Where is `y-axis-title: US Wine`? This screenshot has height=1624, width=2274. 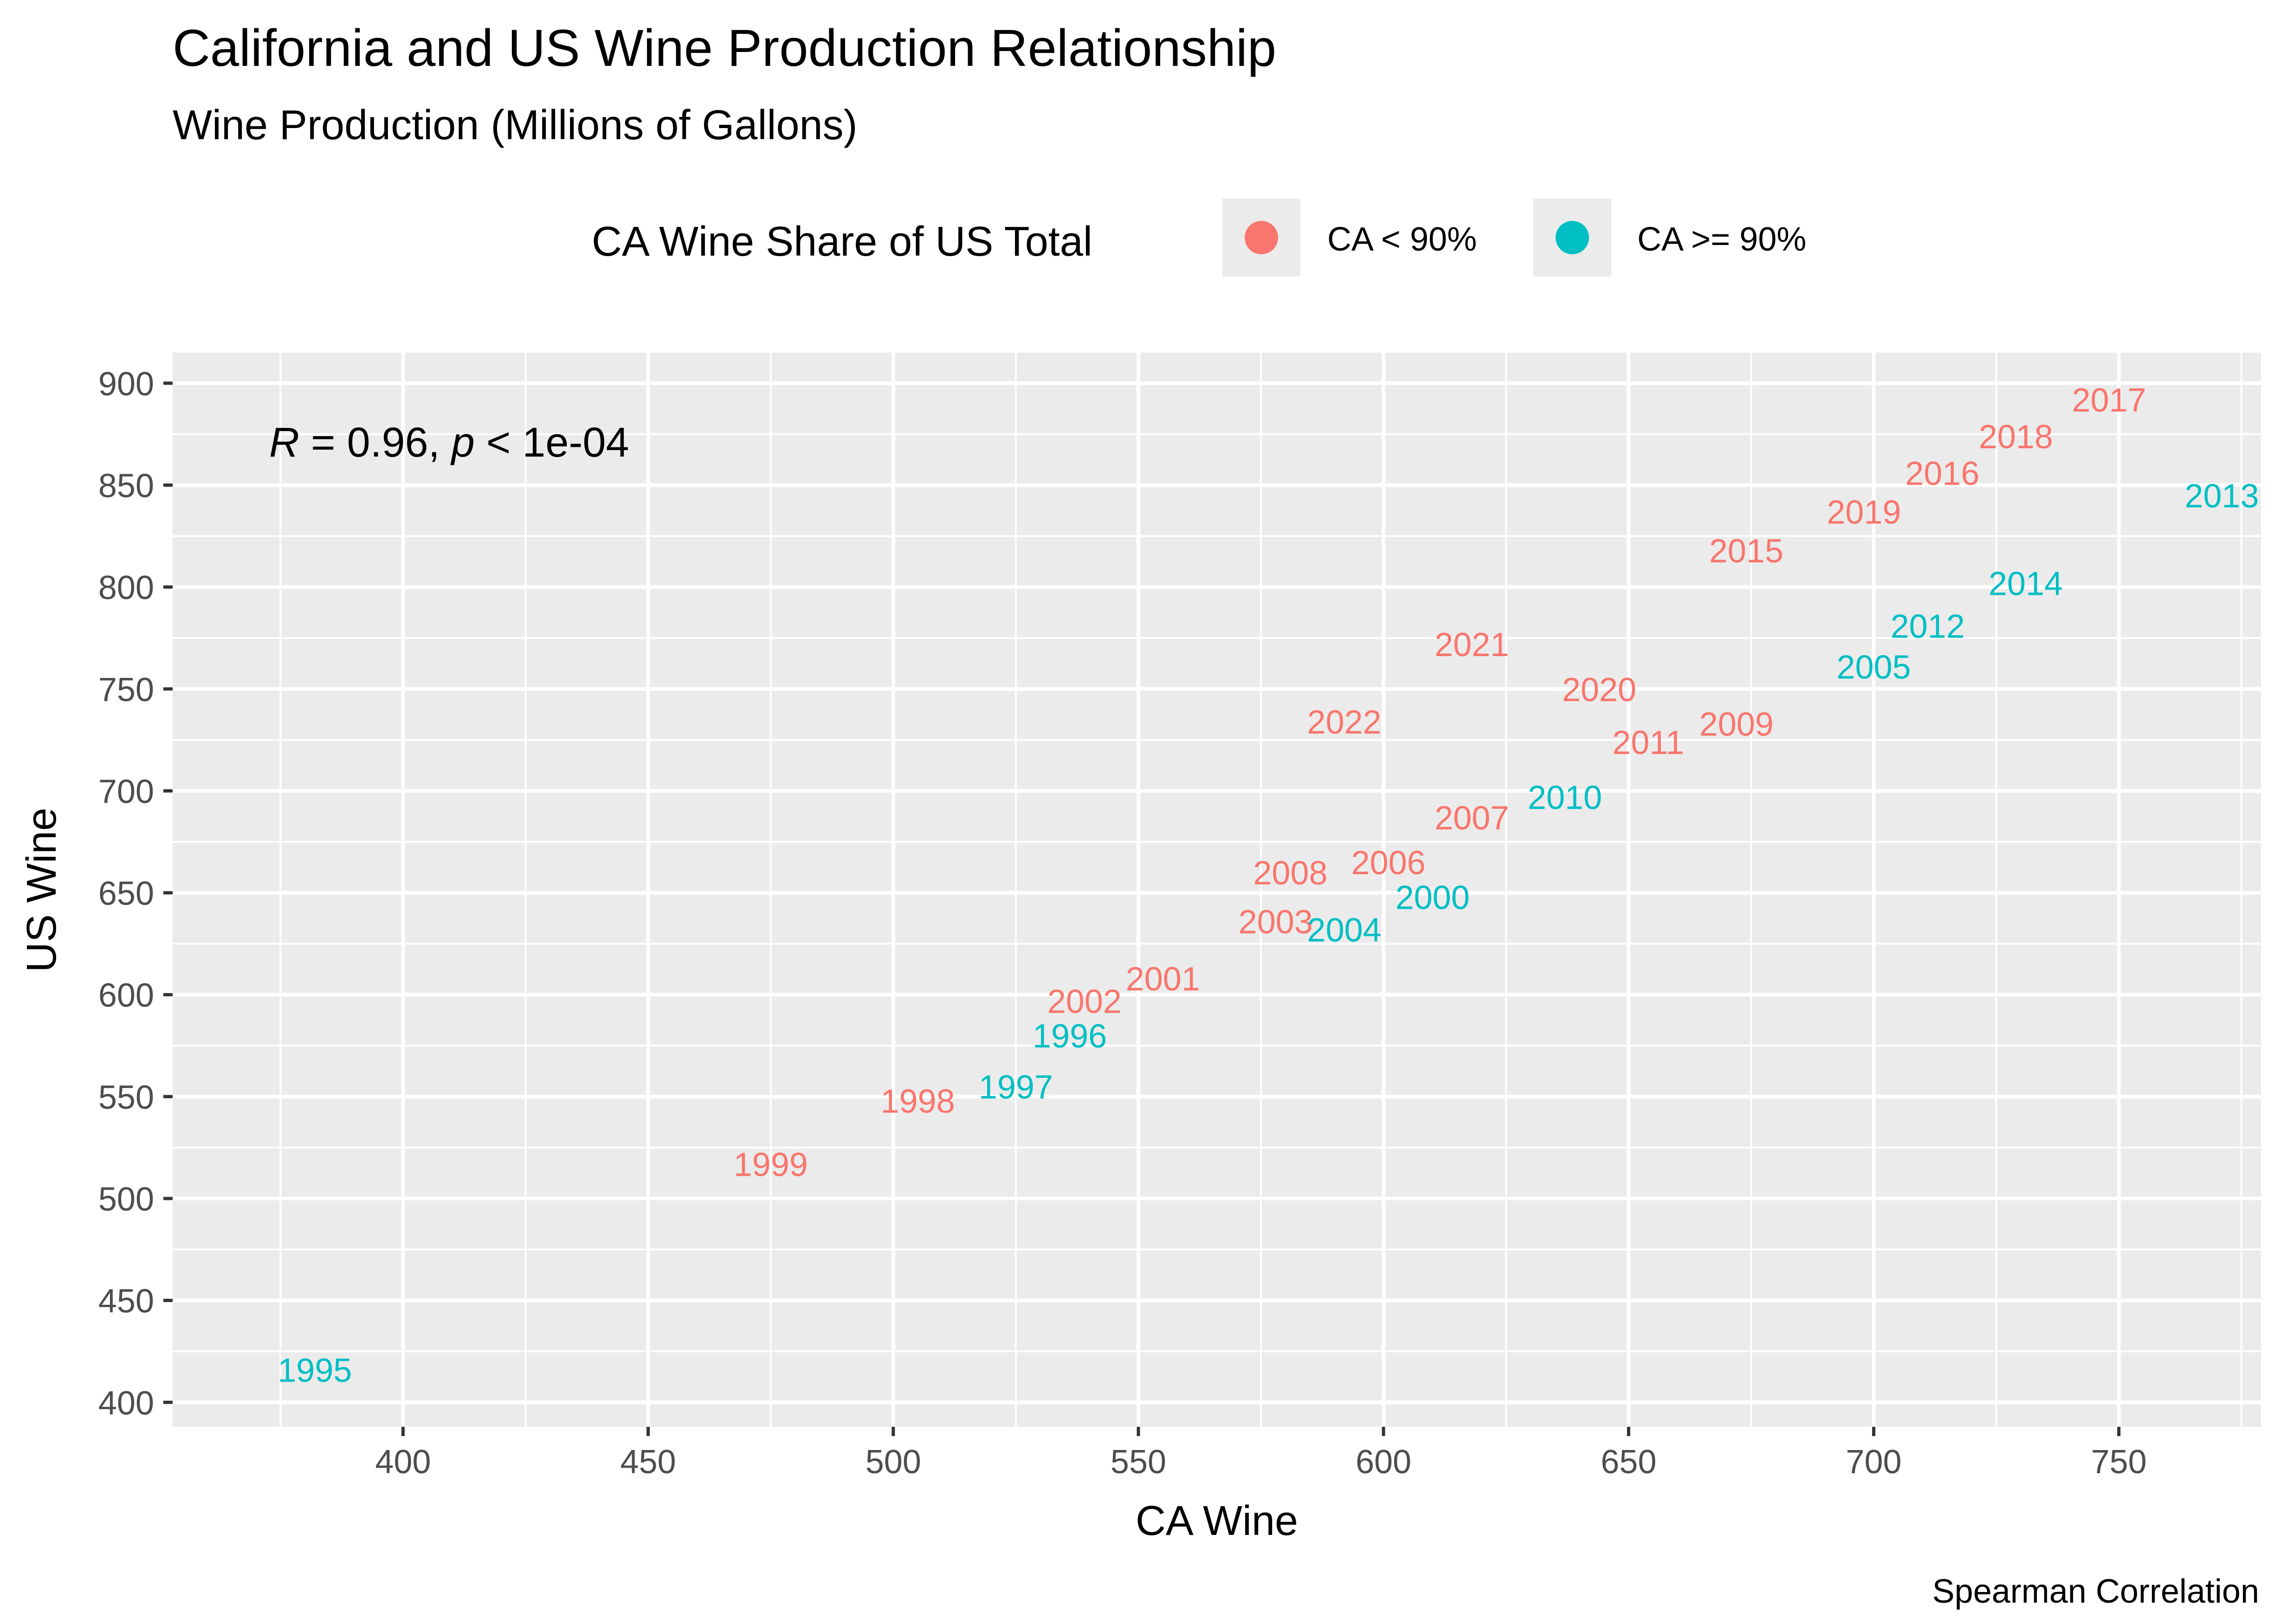
y-axis-title: US Wine is located at coordinates (42, 890).